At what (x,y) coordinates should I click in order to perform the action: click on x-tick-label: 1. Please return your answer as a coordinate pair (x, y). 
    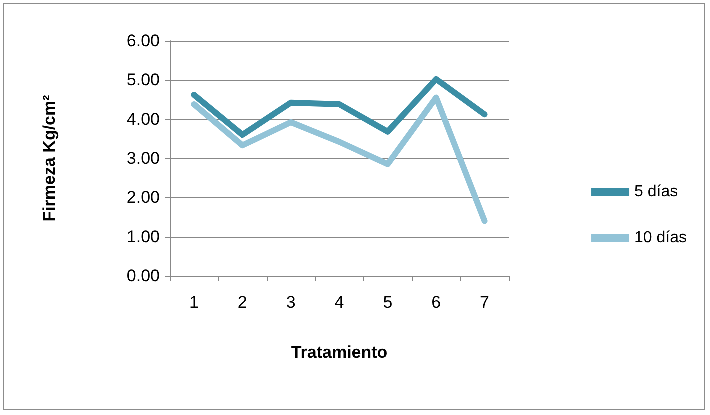
    Looking at the image, I should click on (194, 302).